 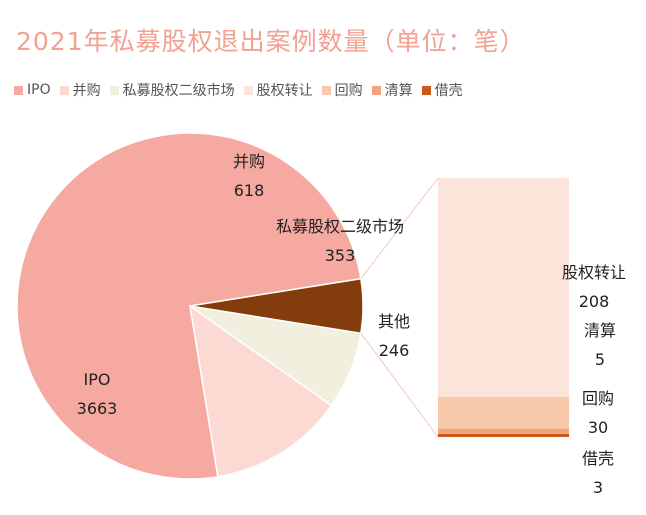 I want to click on bar-label-value: 3, so click(x=598, y=487).